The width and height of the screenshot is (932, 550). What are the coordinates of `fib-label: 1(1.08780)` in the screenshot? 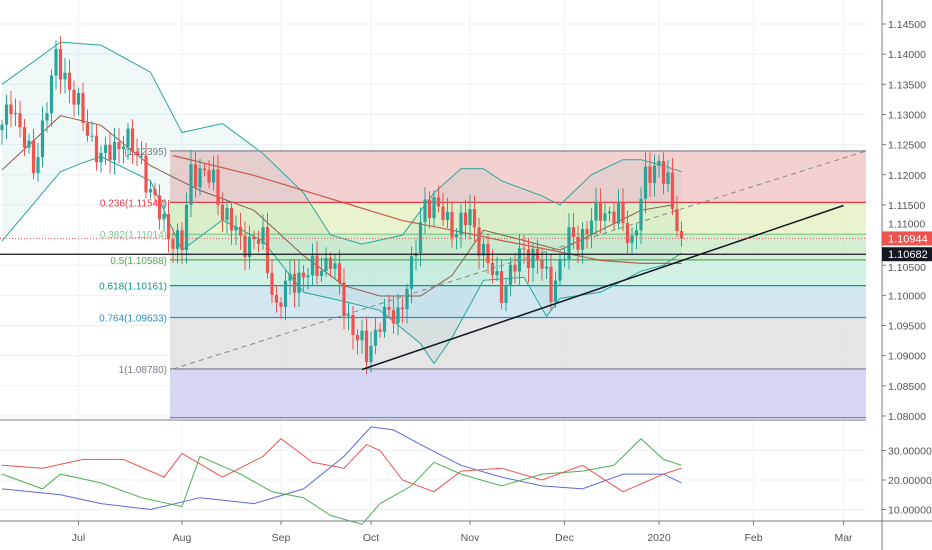 It's located at (143, 370).